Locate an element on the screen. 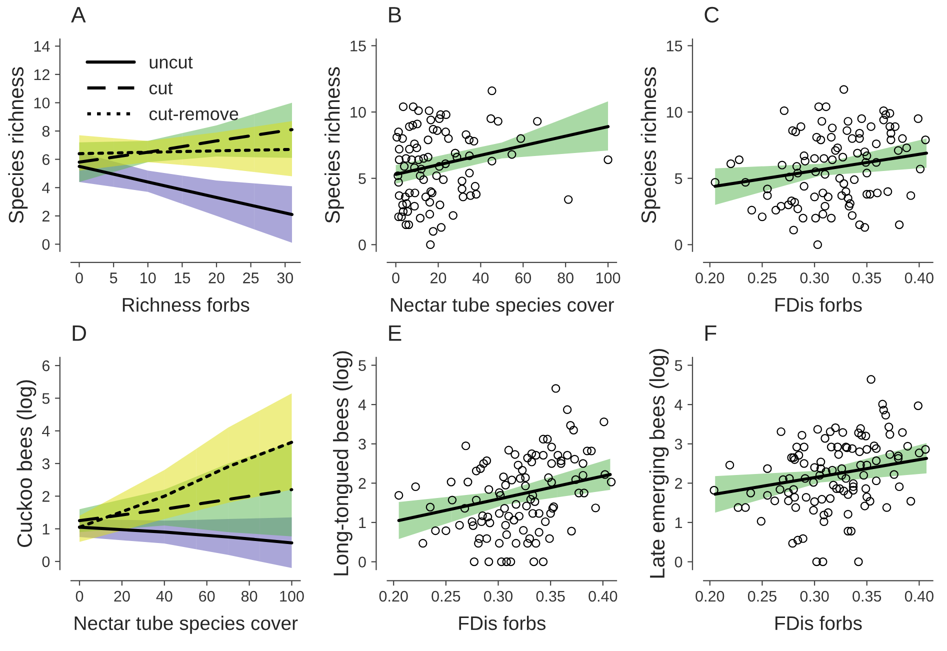 The image size is (947, 651). x-tick-label: 30 is located at coordinates (285, 278).